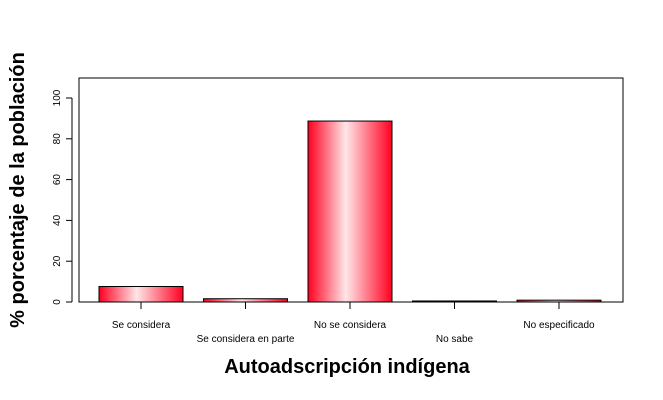 The height and width of the screenshot is (400, 663). What do you see at coordinates (246, 339) in the screenshot?
I see `x-tick-label: Se considera en parte` at bounding box center [246, 339].